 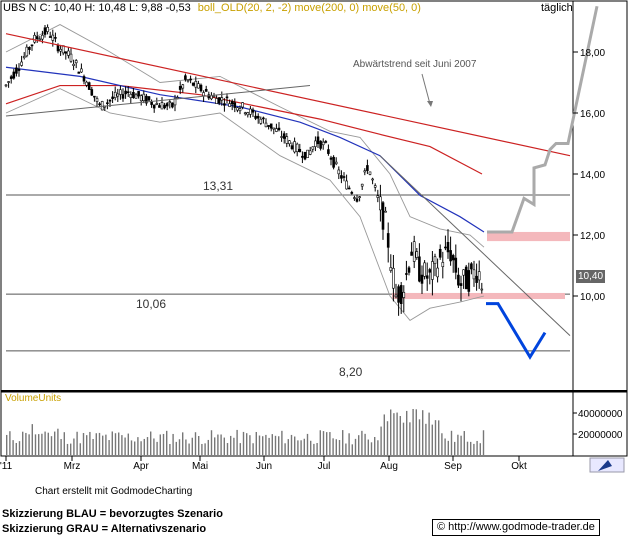 I want to click on price-tick-label-4: 12,00, so click(x=592, y=236).